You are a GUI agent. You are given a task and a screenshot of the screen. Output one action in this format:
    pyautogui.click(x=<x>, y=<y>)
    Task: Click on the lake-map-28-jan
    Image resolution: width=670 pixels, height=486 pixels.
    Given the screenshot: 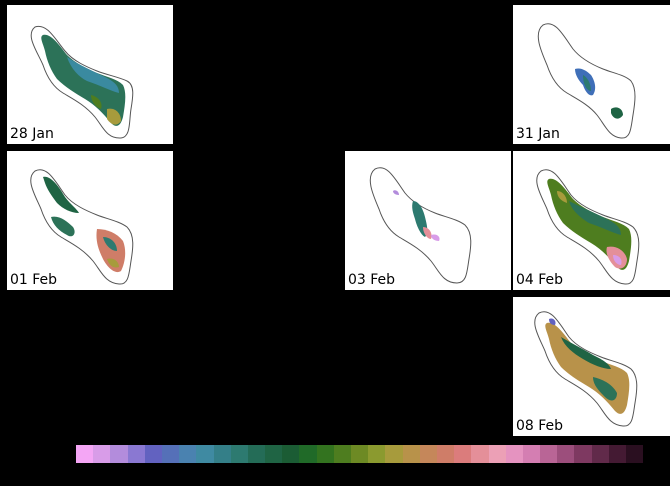 What is the action you would take?
    pyautogui.click(x=82, y=82)
    